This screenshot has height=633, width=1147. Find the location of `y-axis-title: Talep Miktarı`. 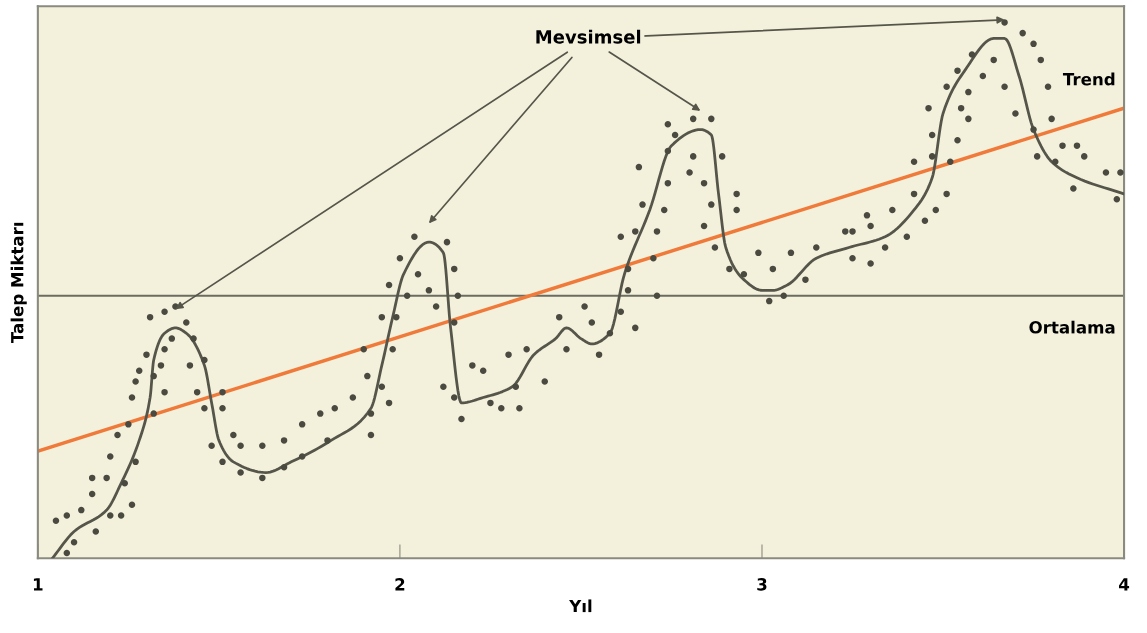

y-axis-title: Talep Miktarı is located at coordinates (18, 283).